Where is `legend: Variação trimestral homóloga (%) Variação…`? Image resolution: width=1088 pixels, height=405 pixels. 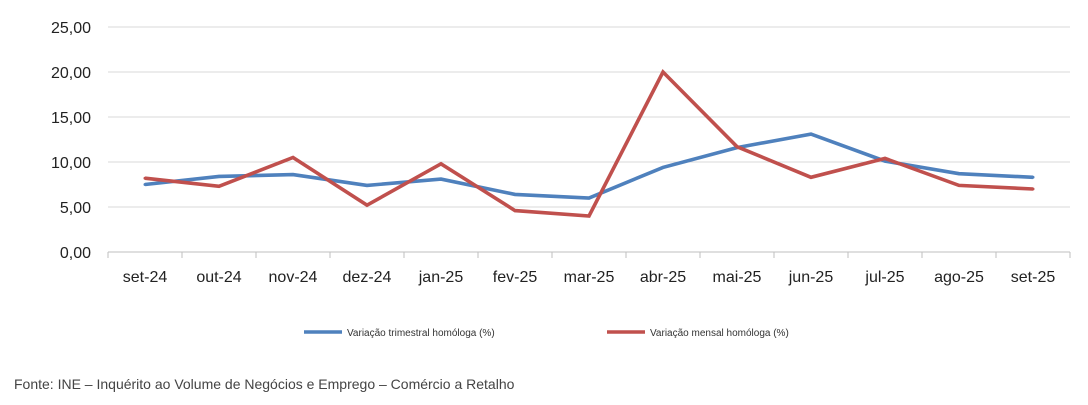
legend: Variação trimestral homóloga (%) Variação… is located at coordinates (546, 333).